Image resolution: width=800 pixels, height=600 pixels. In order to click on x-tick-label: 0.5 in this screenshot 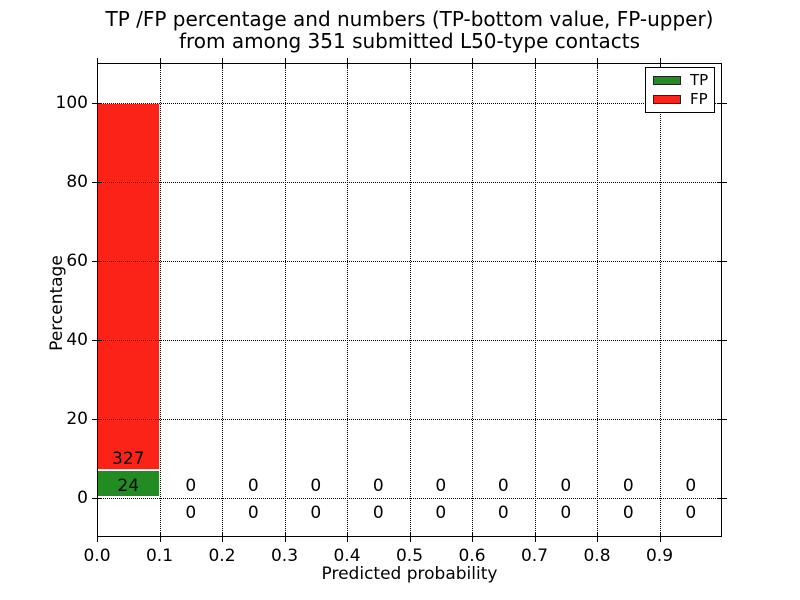, I will do `click(409, 556)`.